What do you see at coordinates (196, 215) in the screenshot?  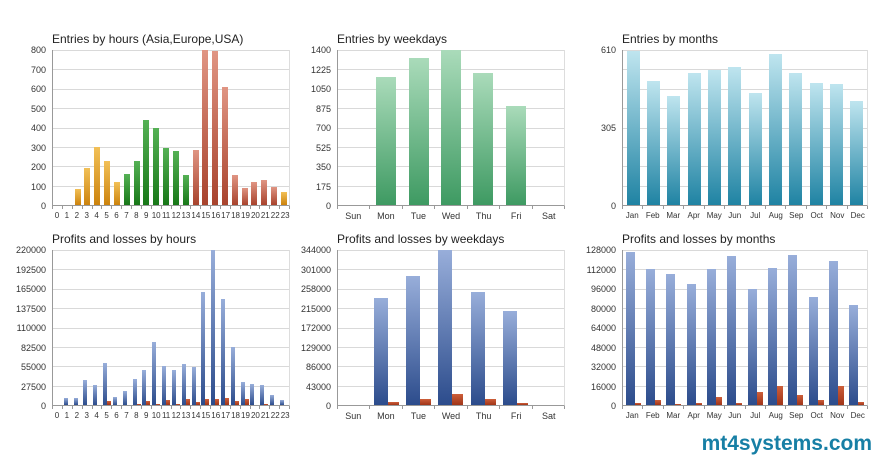 I see `x-tick-label: 14` at bounding box center [196, 215].